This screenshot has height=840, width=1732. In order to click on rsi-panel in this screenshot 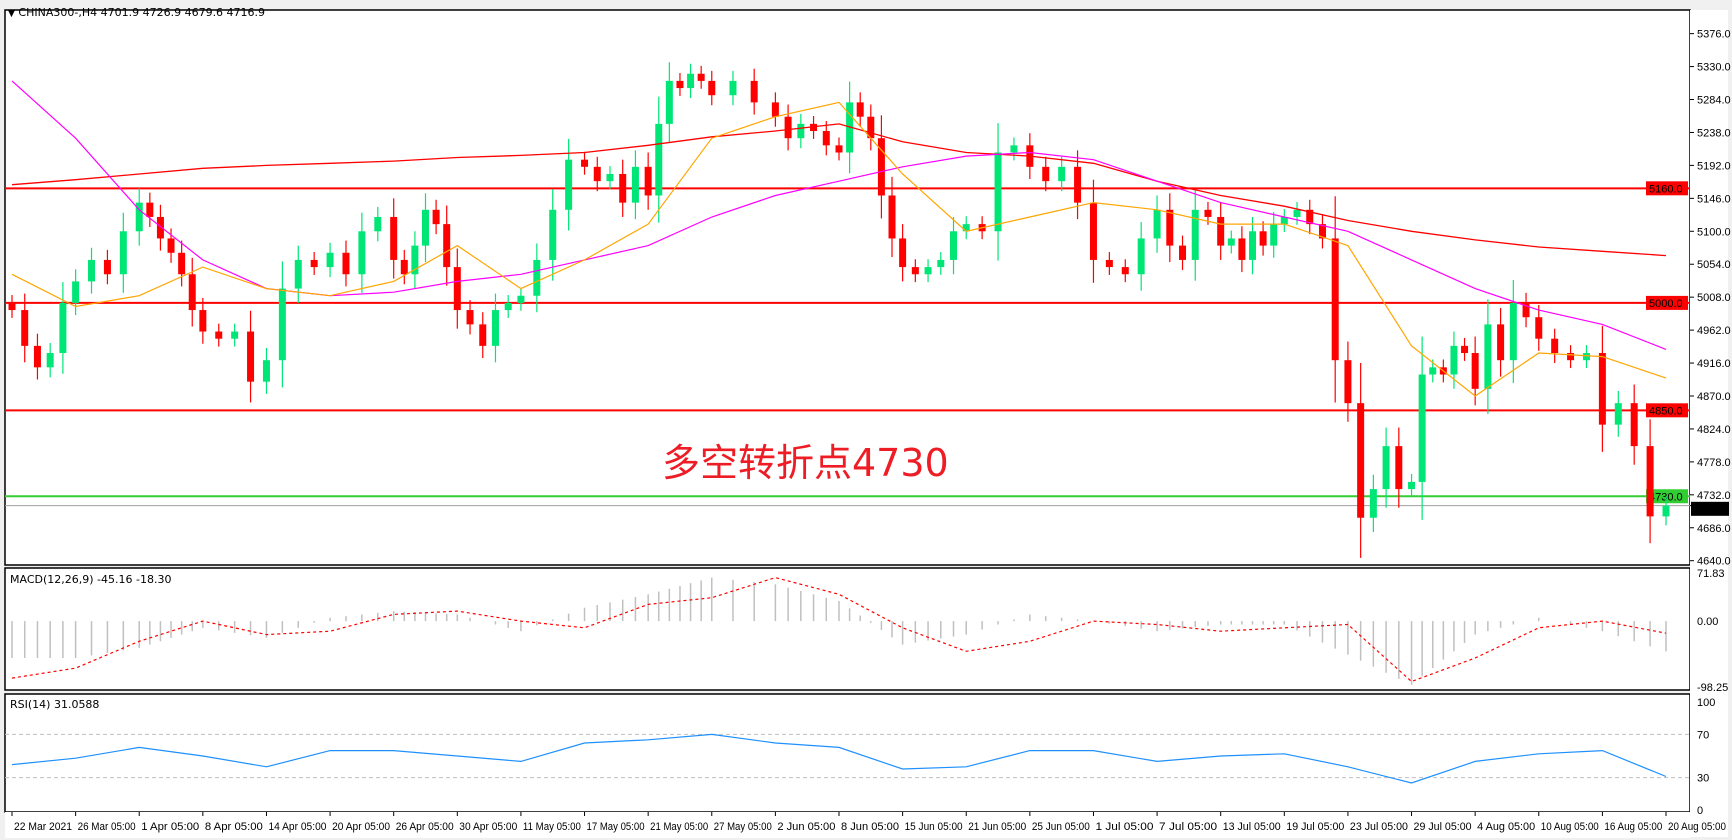, I will do `click(847, 753)`.